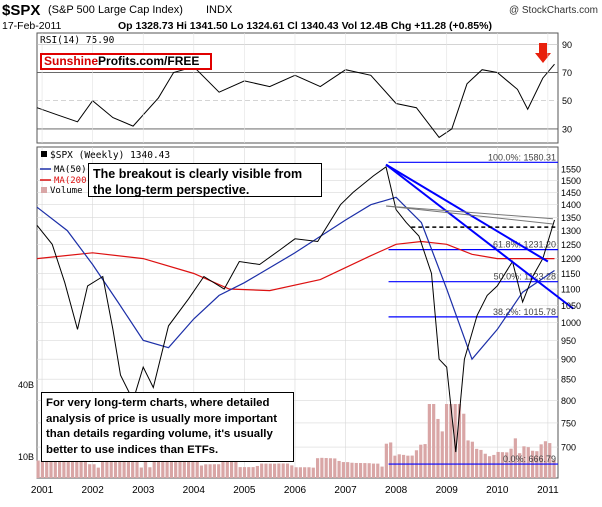  Describe the element at coordinates (497, 490) in the screenshot. I see `x-tick-label: 2010` at that location.